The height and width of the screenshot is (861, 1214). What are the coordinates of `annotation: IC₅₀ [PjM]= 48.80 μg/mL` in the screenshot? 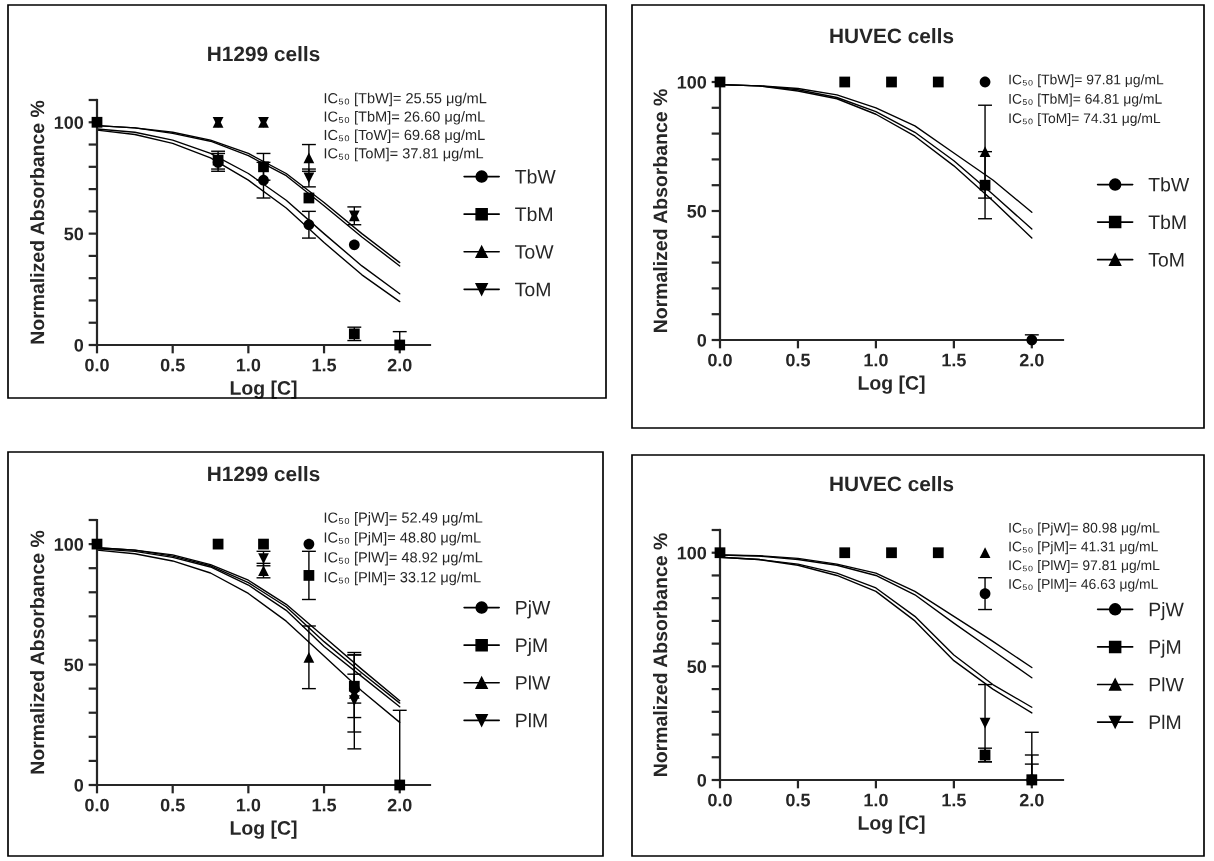 It's located at (402, 538).